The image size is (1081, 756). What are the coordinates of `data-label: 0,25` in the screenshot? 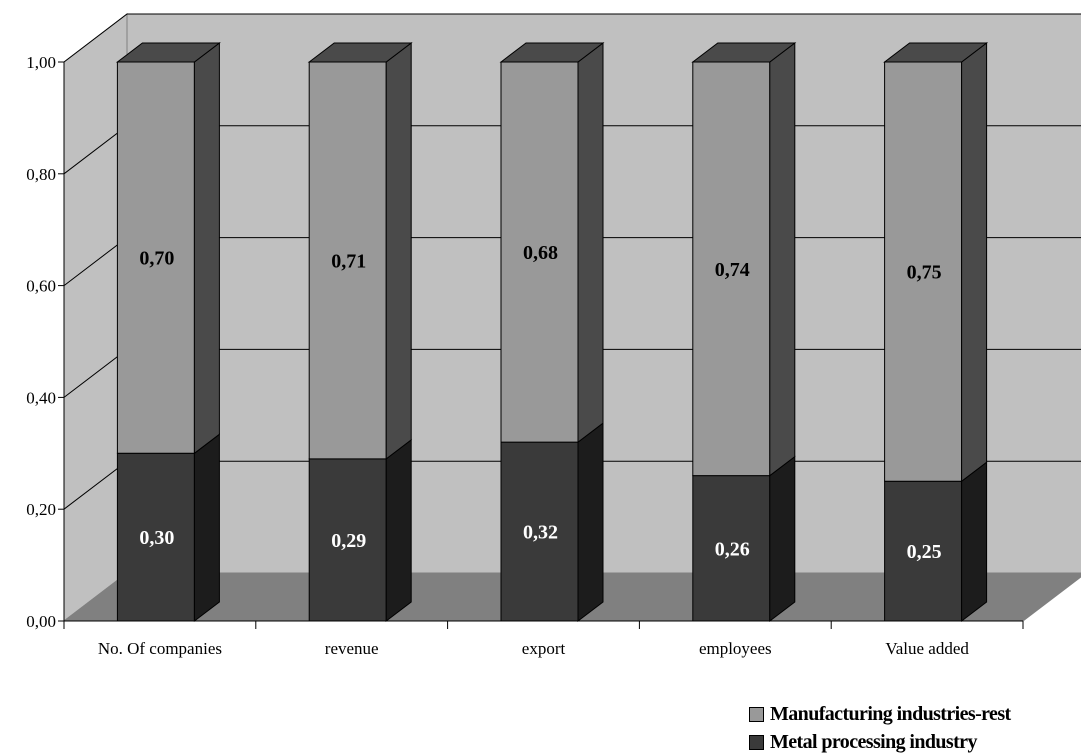 It's located at (924, 552).